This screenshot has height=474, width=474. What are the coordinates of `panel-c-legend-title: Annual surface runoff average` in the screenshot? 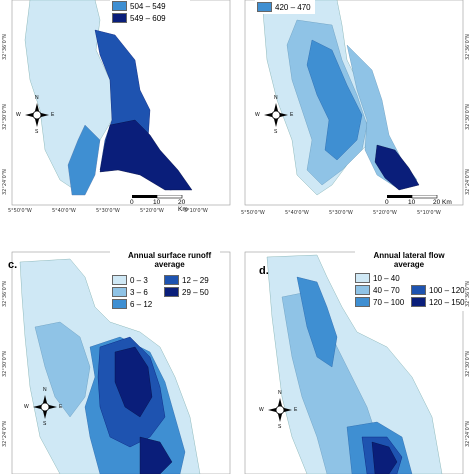 It's located at (169, 260).